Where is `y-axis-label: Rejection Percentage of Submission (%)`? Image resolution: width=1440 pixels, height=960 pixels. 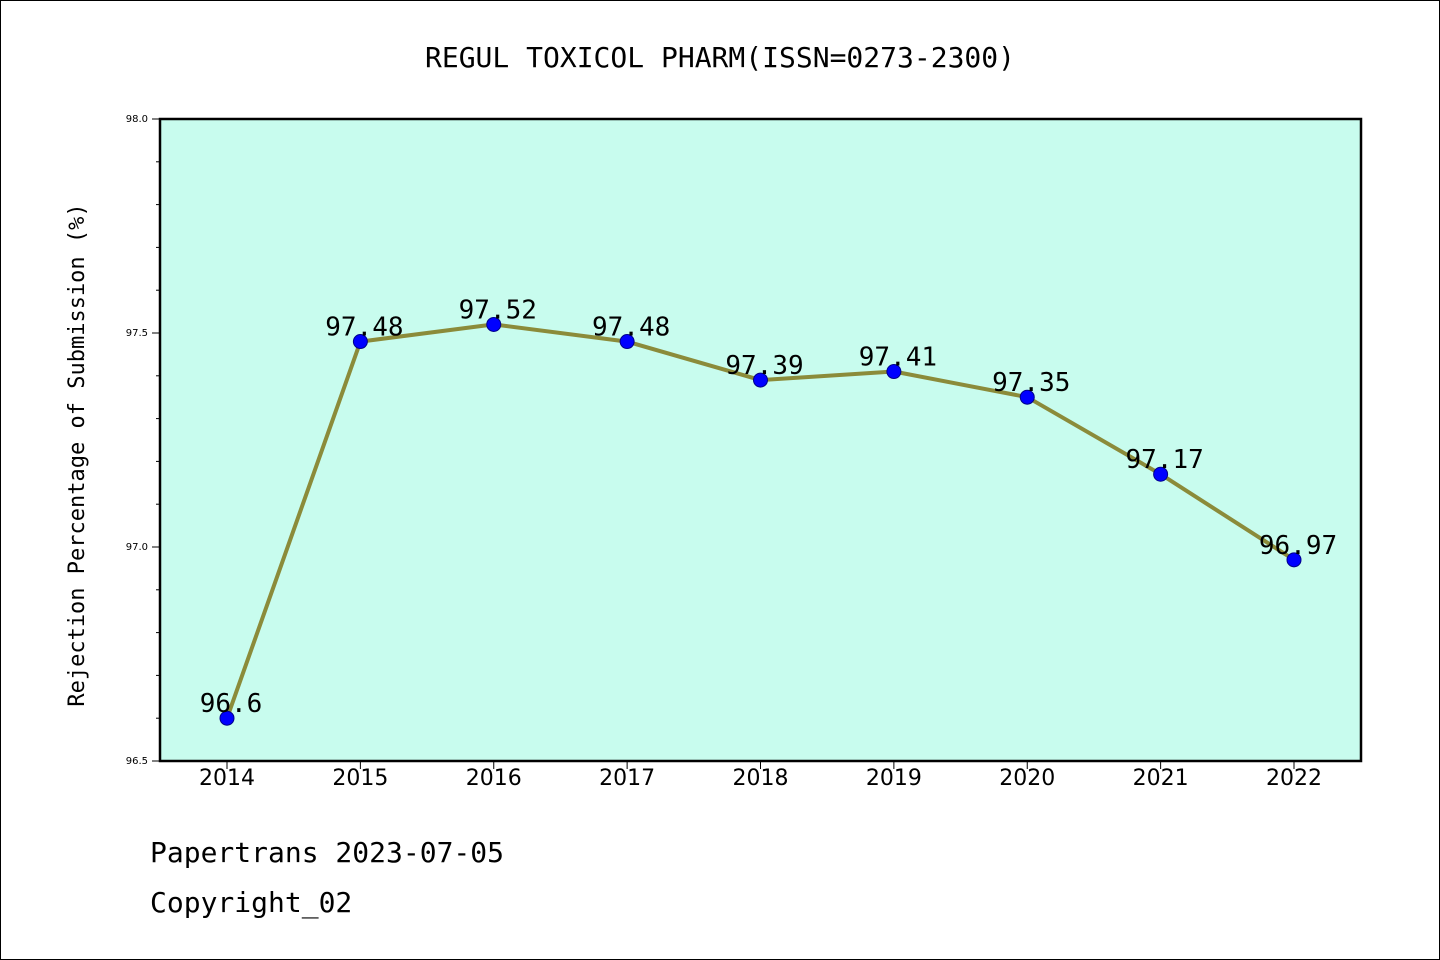 y-axis-label: Rejection Percentage of Submission (%) is located at coordinates (77, 454).